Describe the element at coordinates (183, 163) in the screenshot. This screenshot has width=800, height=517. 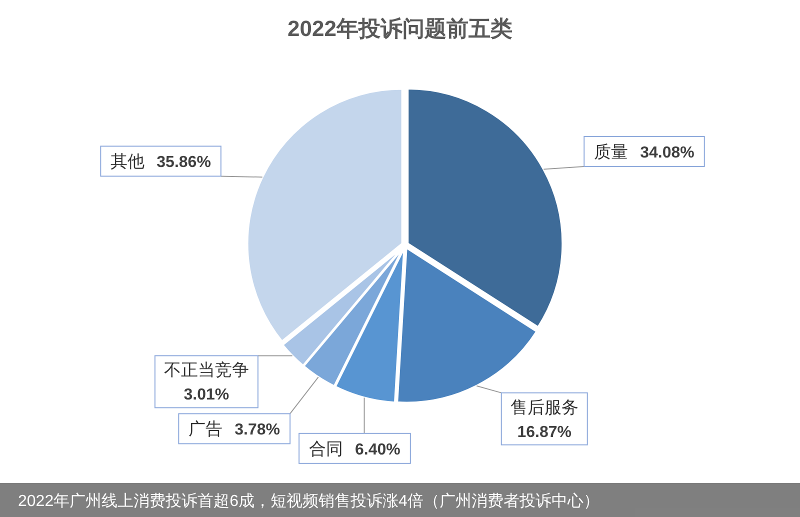
I see `data-label: 35.86%` at that location.